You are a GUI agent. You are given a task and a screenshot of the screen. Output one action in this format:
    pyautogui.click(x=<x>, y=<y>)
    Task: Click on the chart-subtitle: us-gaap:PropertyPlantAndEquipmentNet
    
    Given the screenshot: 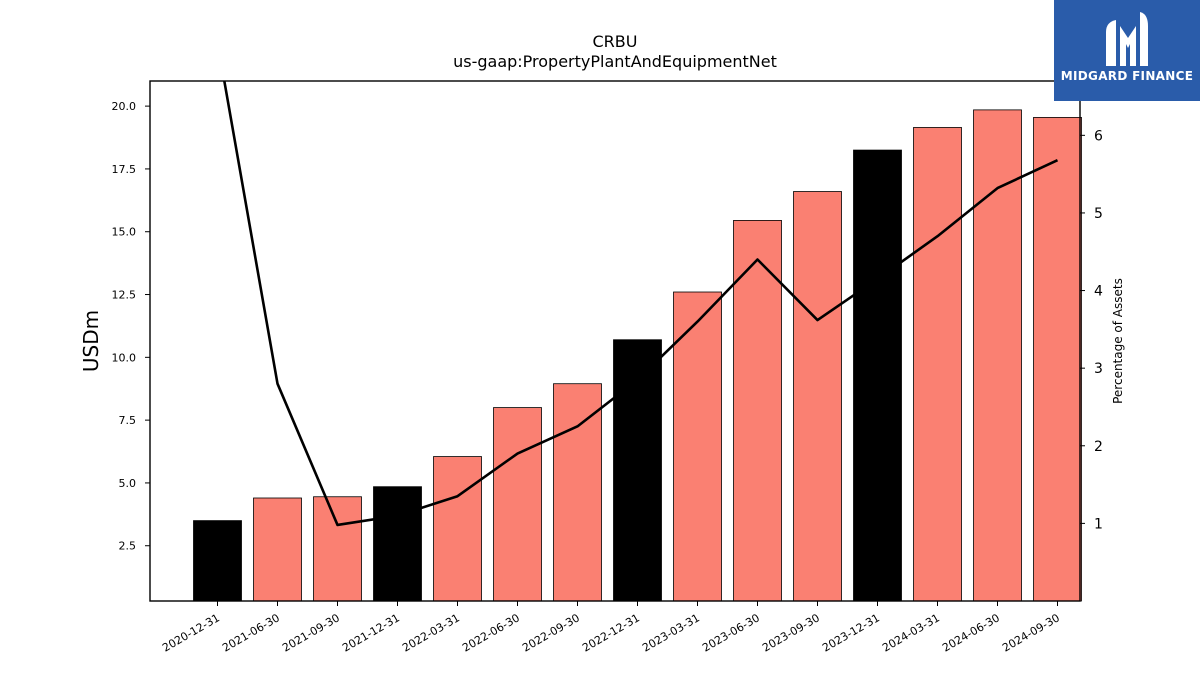 What is the action you would take?
    pyautogui.click(x=615, y=61)
    